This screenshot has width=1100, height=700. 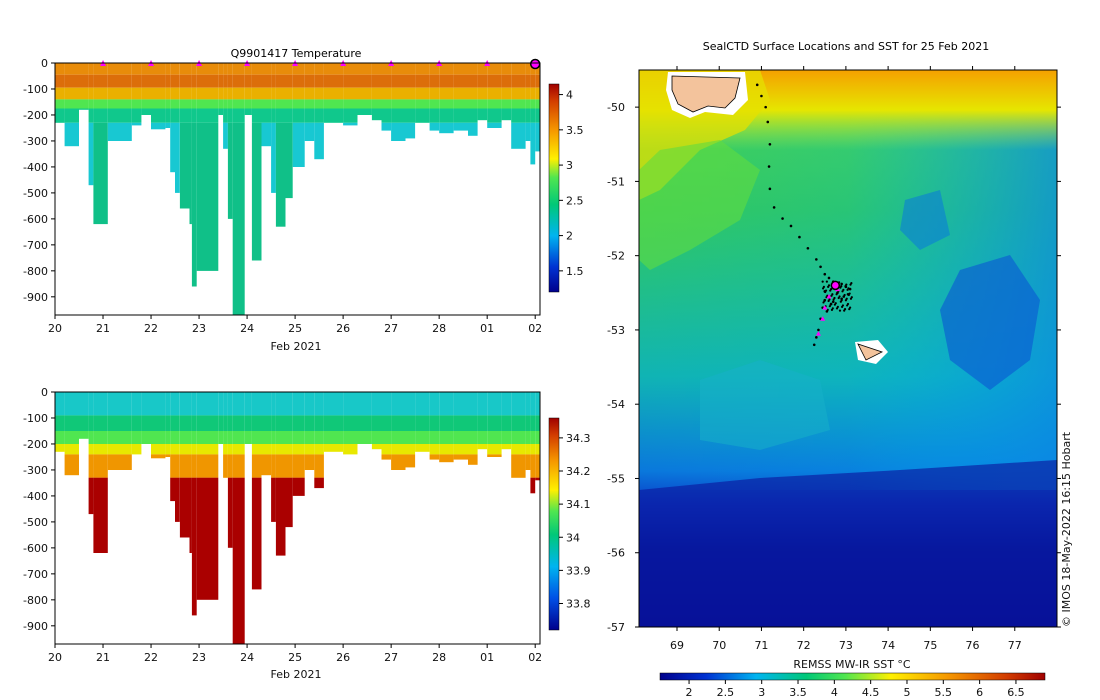 I want to click on map-xtick-label: 72, so click(x=804, y=645).